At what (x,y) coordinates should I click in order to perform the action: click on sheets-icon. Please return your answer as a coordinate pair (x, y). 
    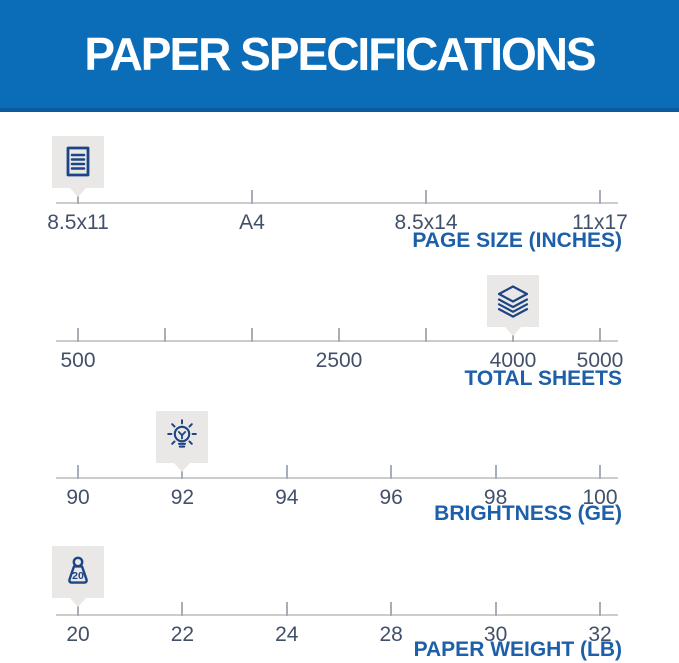
    Looking at the image, I should click on (513, 301).